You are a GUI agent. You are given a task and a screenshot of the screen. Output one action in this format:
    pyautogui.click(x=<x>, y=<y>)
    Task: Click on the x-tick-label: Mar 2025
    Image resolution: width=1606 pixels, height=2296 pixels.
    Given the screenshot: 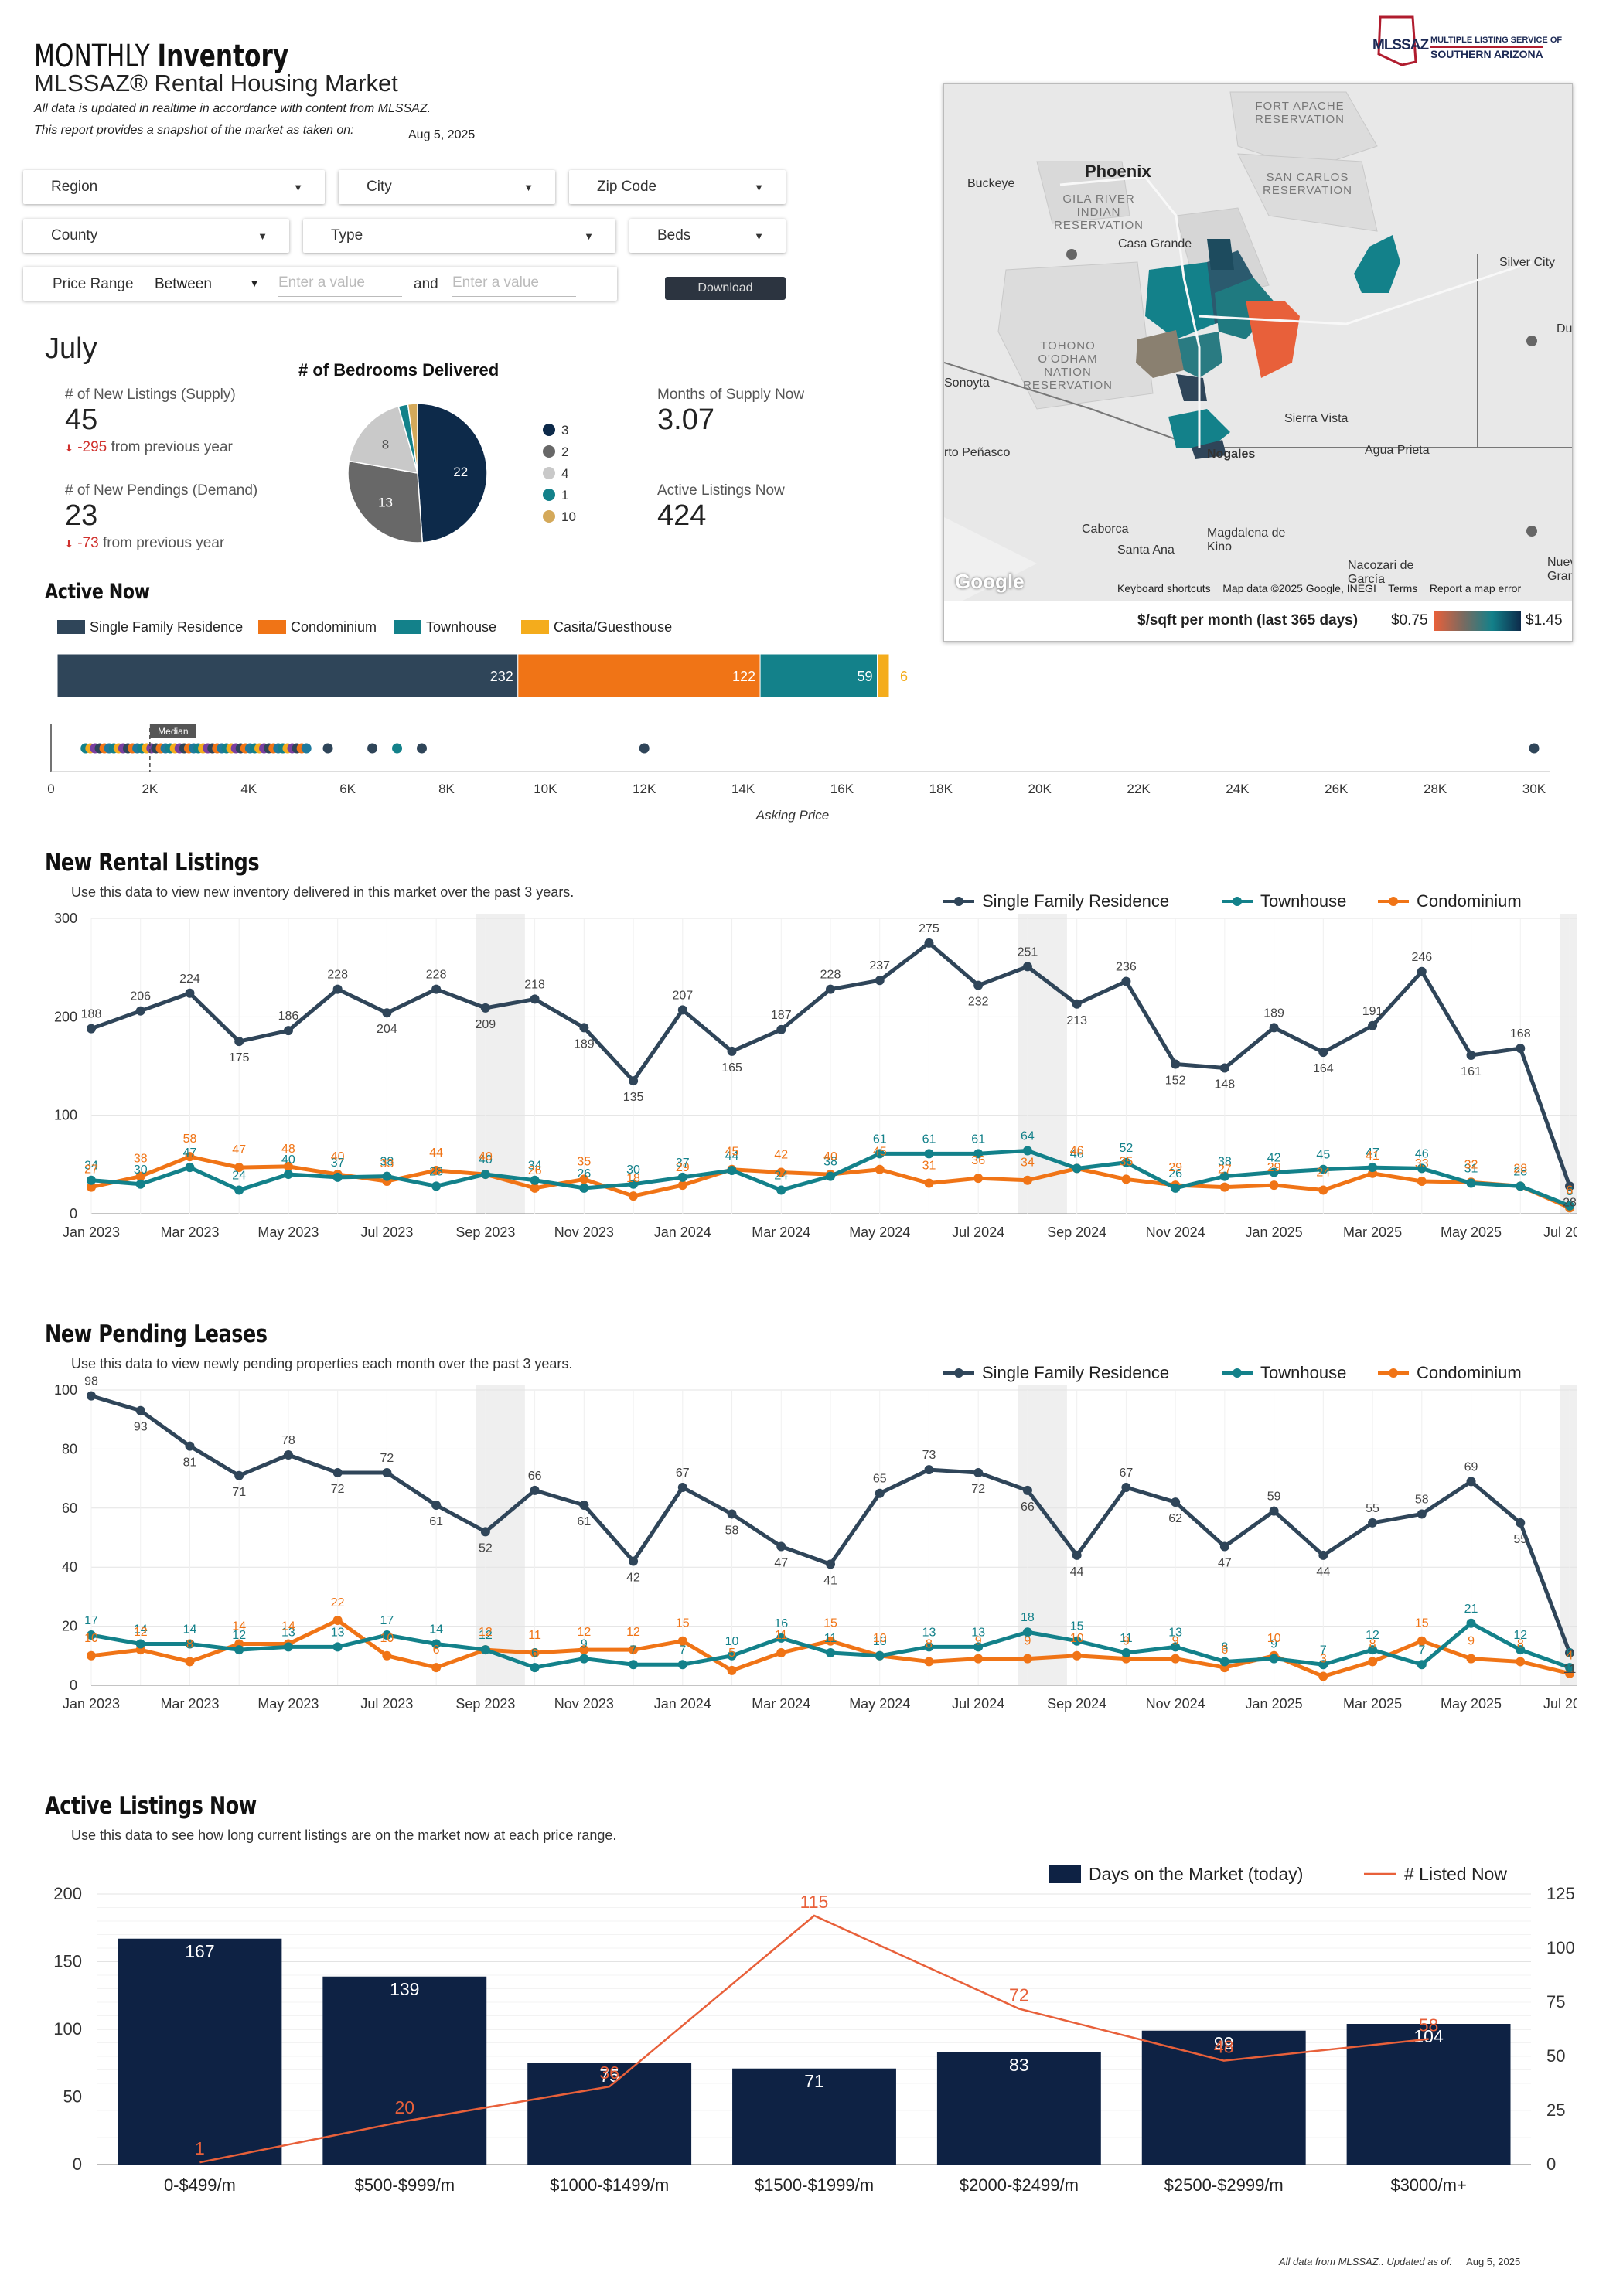 What is the action you would take?
    pyautogui.click(x=1372, y=1704)
    